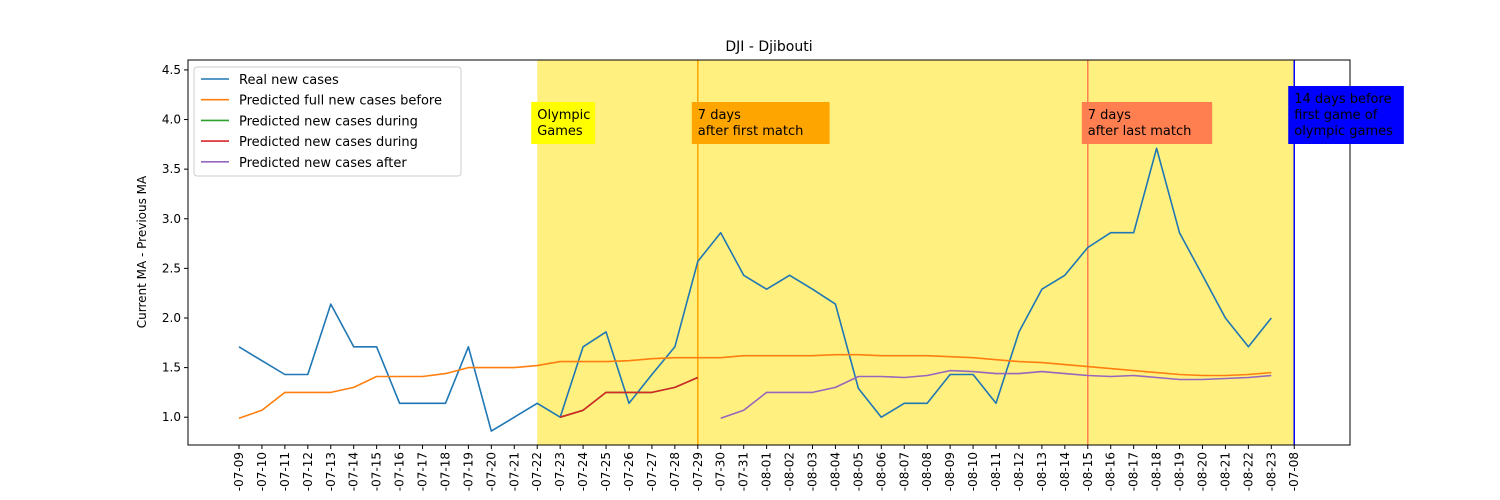 This screenshot has width=1500, height=500. I want to click on x-tick-label: -08-06, so click(881, 471).